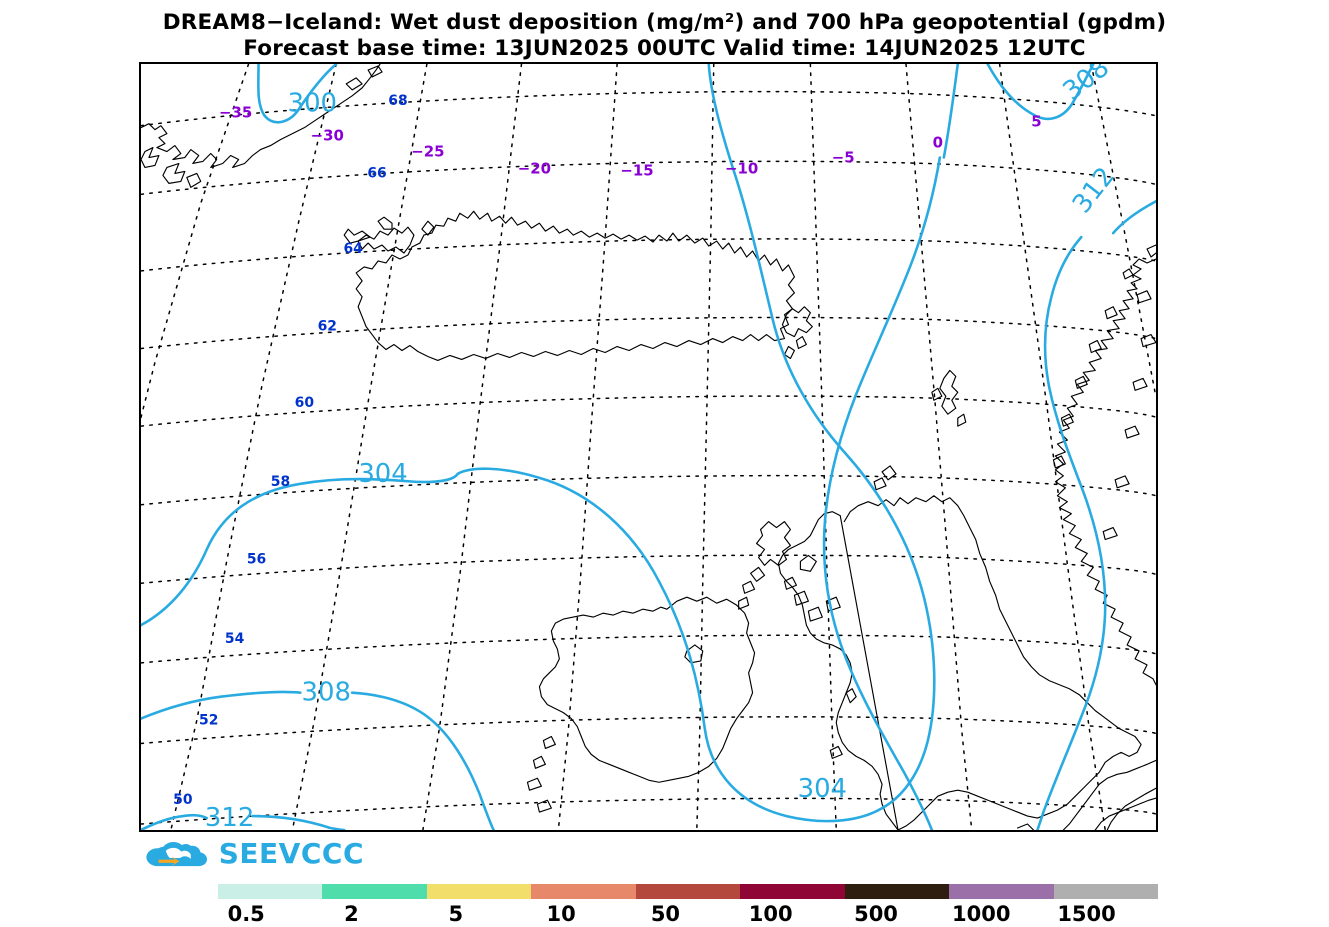 The image size is (1329, 927). I want to click on colorbar-tick: 1500, so click(1086, 914).